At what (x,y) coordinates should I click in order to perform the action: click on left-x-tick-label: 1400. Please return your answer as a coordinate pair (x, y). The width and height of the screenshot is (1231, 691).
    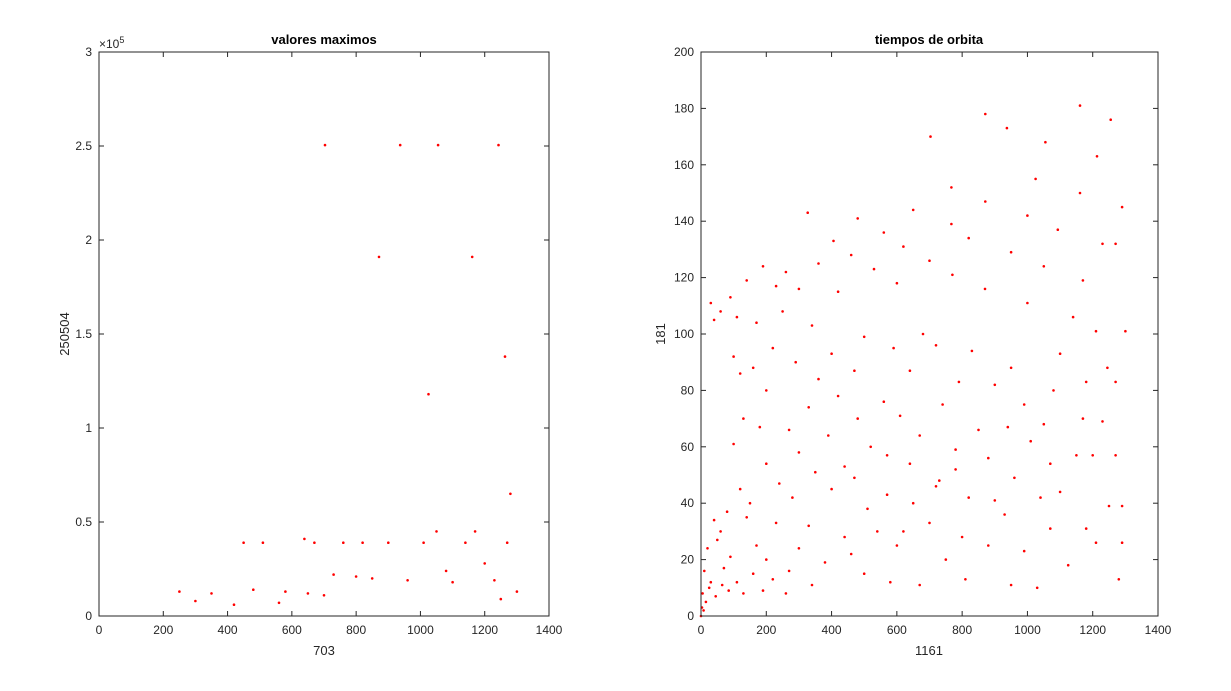
    Looking at the image, I should click on (549, 630).